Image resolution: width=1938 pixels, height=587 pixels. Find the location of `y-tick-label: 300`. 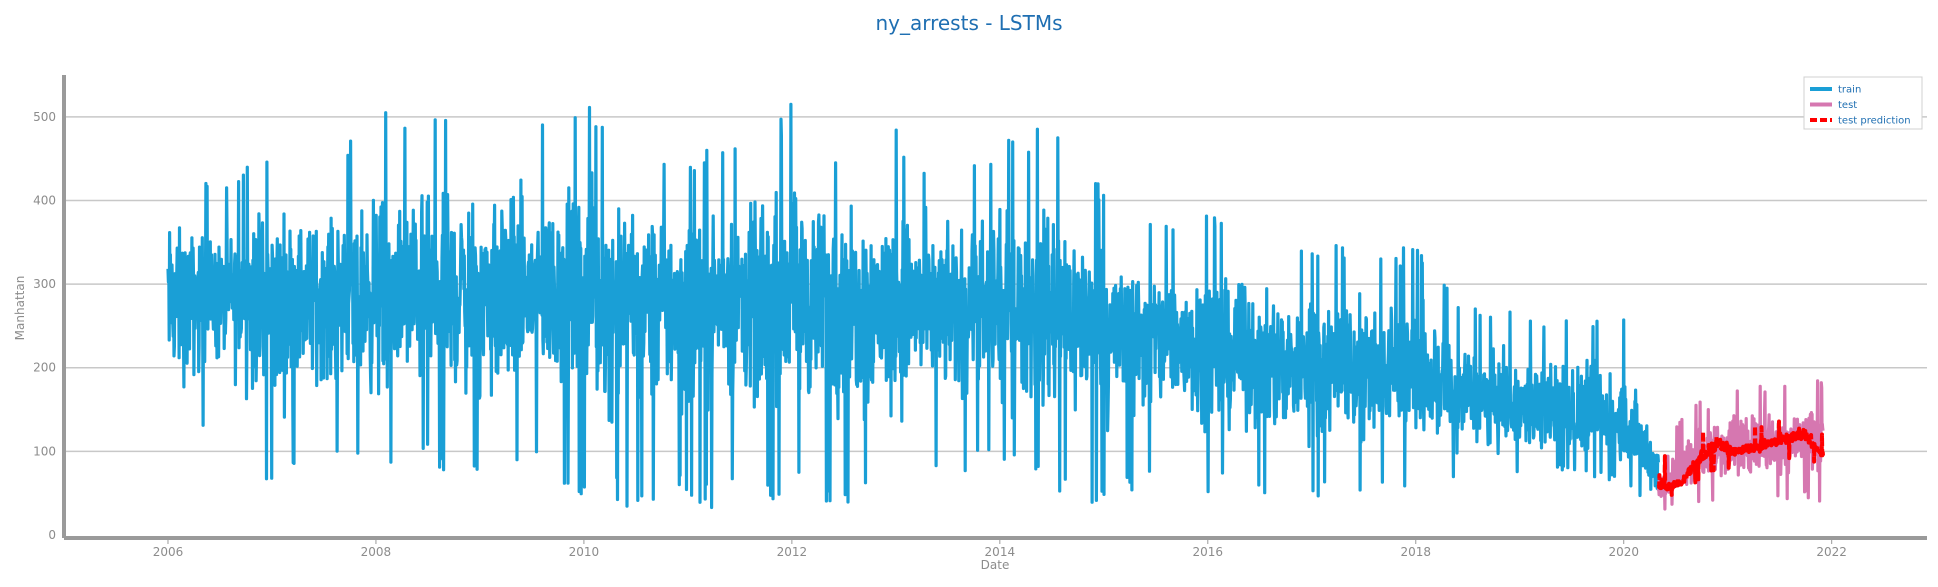

y-tick-label: 300 is located at coordinates (44, 284).